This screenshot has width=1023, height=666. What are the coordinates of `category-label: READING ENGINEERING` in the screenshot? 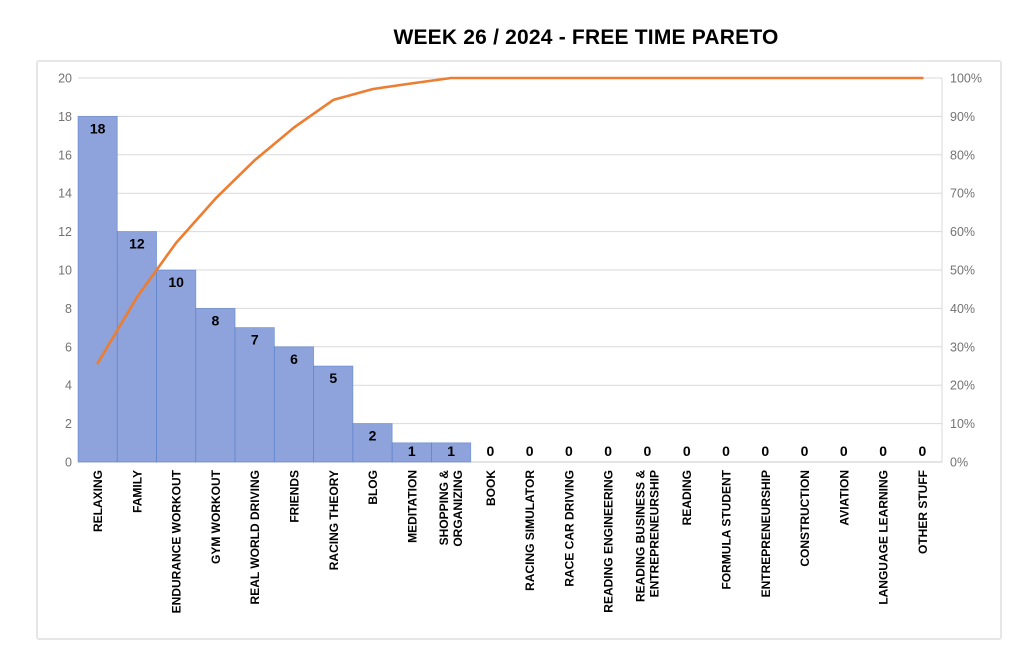 It's located at (609, 541).